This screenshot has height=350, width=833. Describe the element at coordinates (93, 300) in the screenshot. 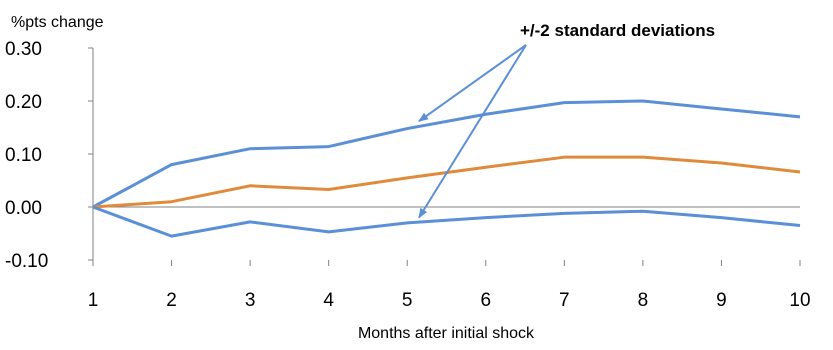

I see `x-tick-label: 1` at that location.